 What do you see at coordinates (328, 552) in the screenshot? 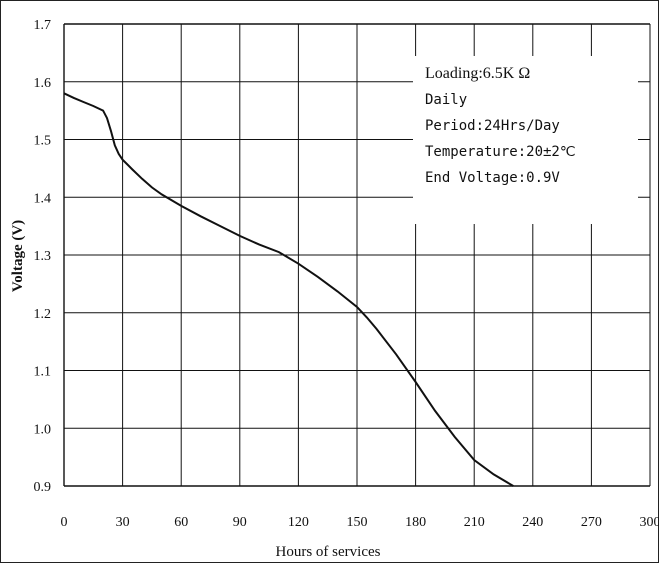
I see `x-axis-title: Hours of services` at bounding box center [328, 552].